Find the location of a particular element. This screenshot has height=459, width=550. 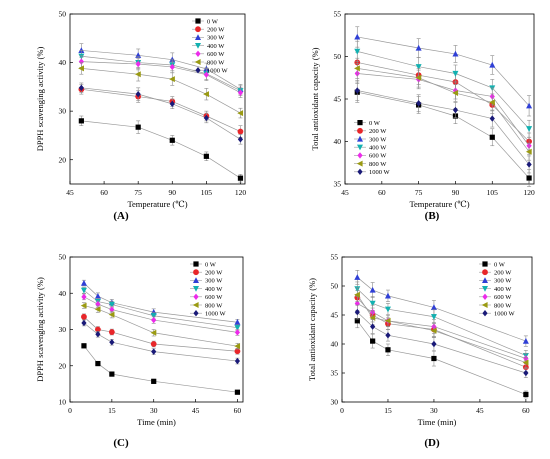

x-tick-label: 30 is located at coordinates (434, 410).